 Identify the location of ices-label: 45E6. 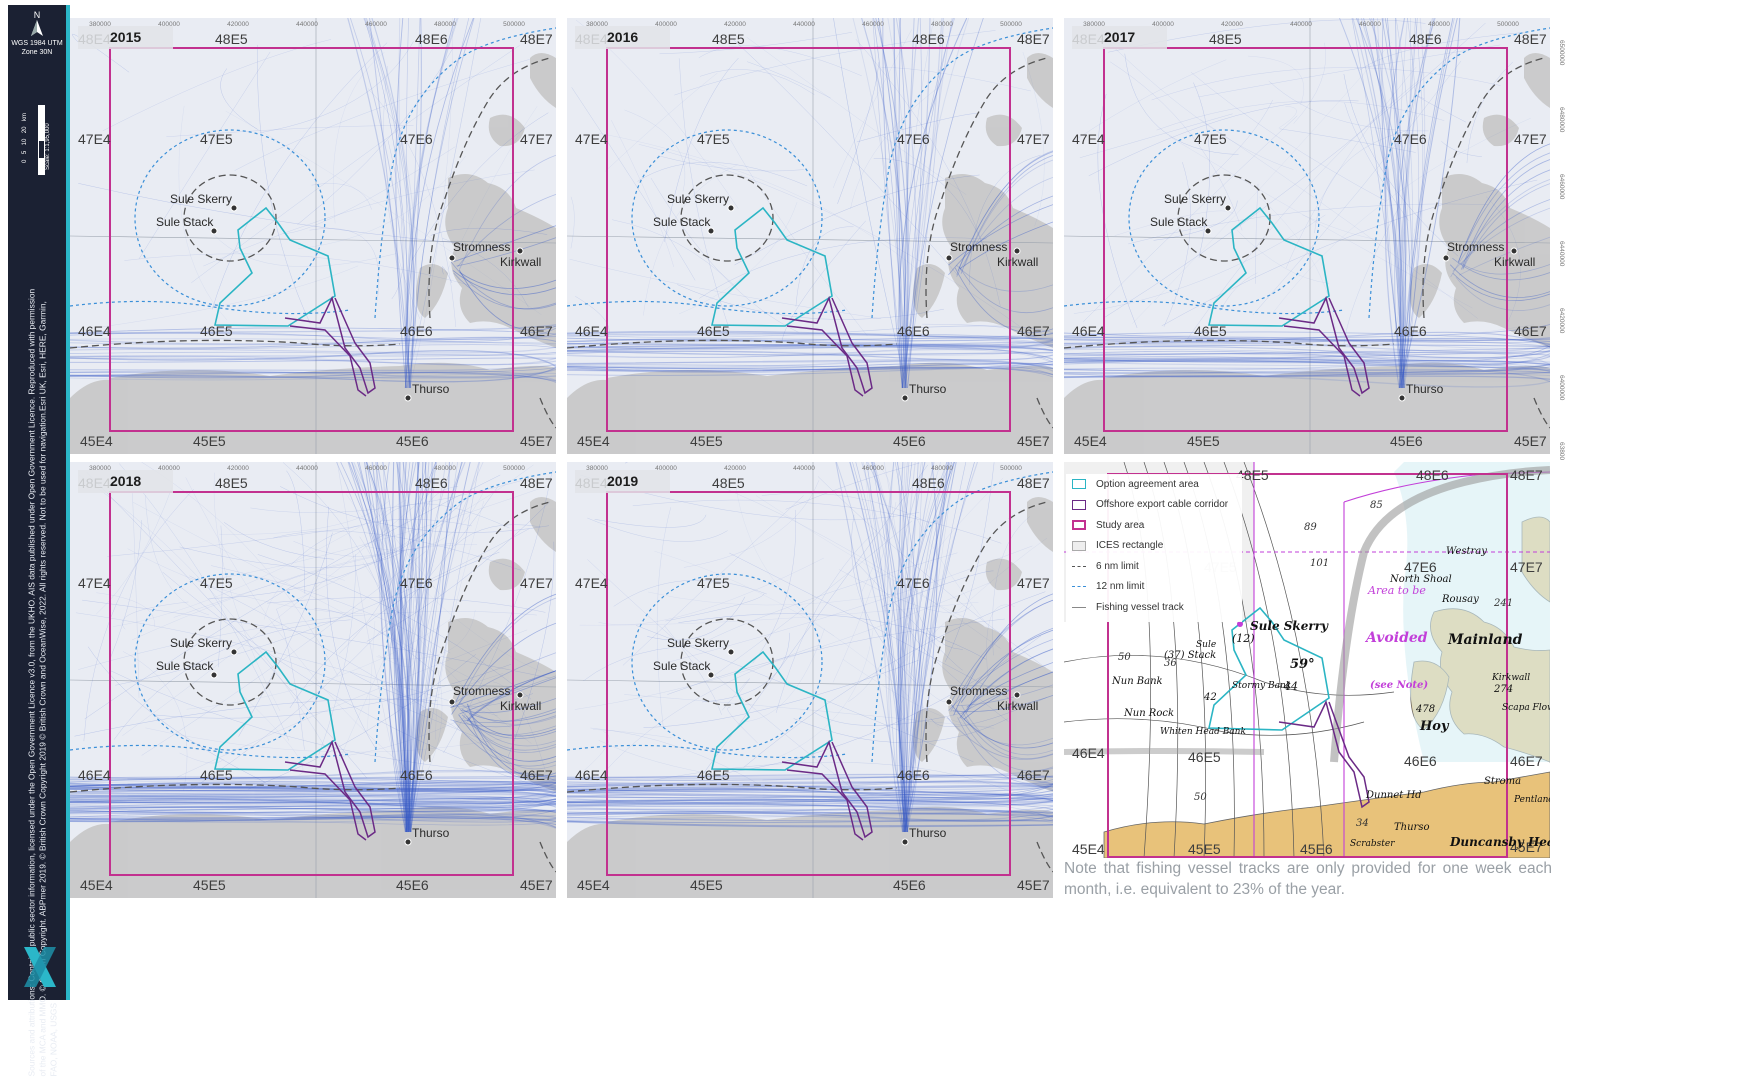
(412, 441).